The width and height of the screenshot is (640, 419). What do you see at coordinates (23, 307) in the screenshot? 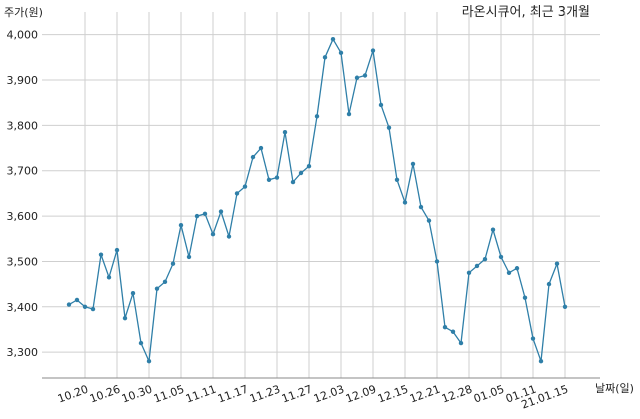
I see `y-tick-label: 3,400` at bounding box center [23, 307].